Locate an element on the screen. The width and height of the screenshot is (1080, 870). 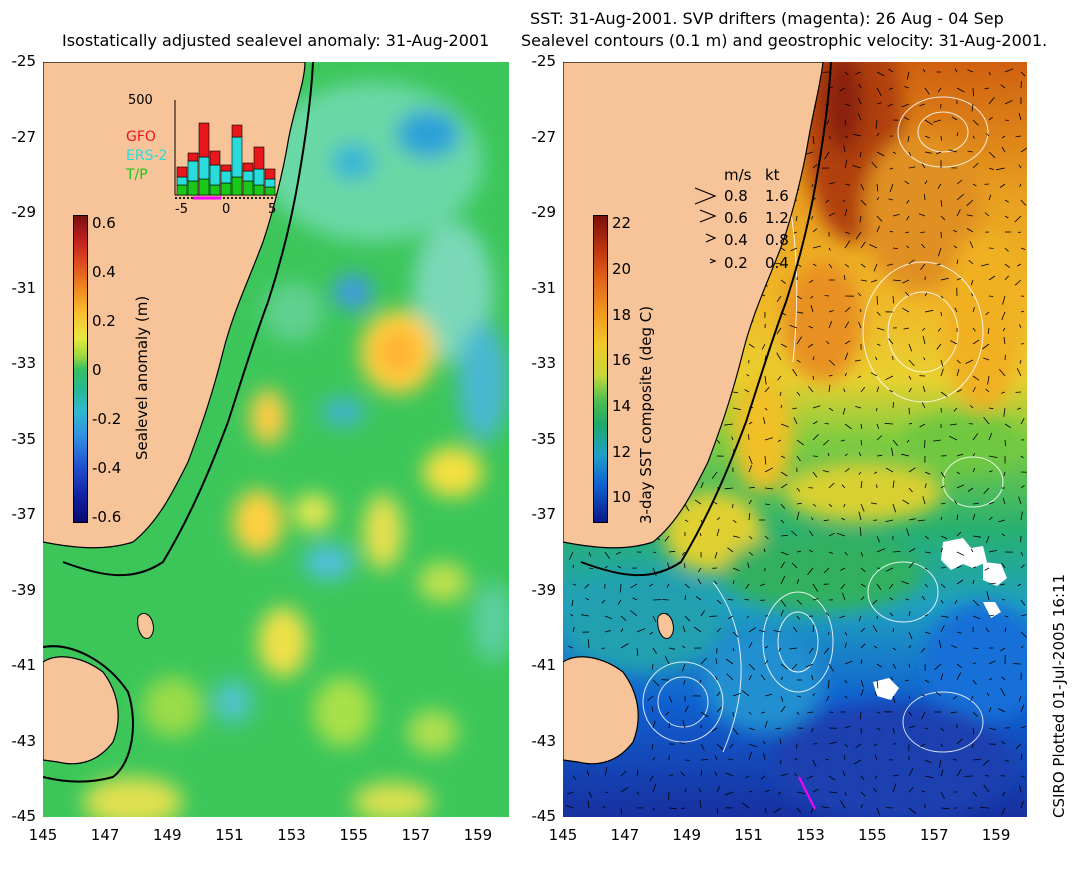
shelf-contour-left is located at coordinates (188, 319).